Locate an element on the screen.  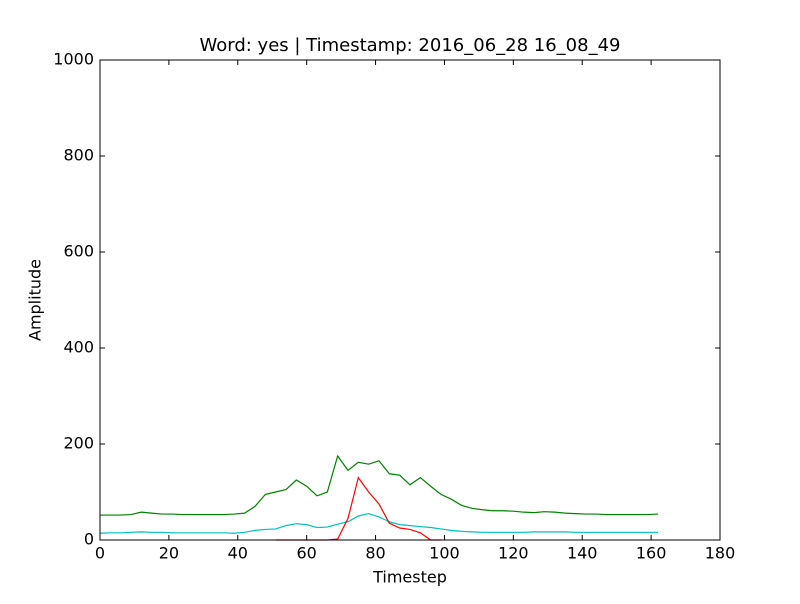
x-tick-label: 40 is located at coordinates (238, 553).